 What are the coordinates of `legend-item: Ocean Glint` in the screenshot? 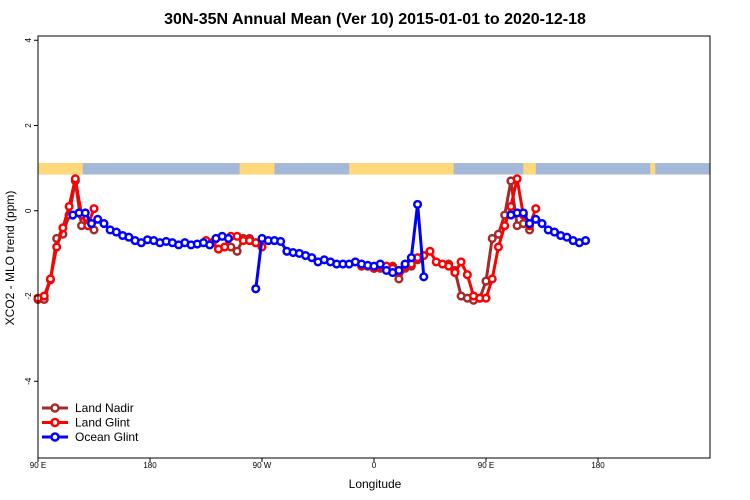 It's located at (90, 437).